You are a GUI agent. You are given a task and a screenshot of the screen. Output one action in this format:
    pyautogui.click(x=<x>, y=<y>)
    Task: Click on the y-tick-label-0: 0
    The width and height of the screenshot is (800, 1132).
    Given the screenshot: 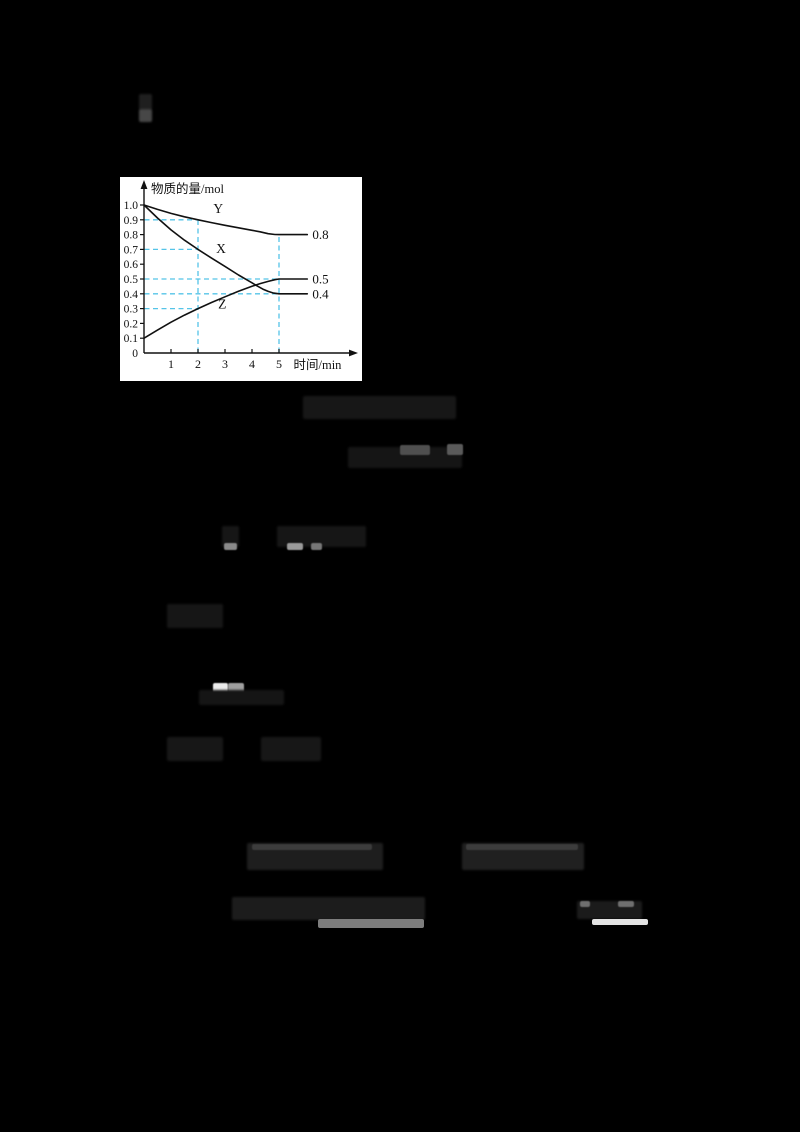 What is the action you would take?
    pyautogui.click(x=135, y=354)
    